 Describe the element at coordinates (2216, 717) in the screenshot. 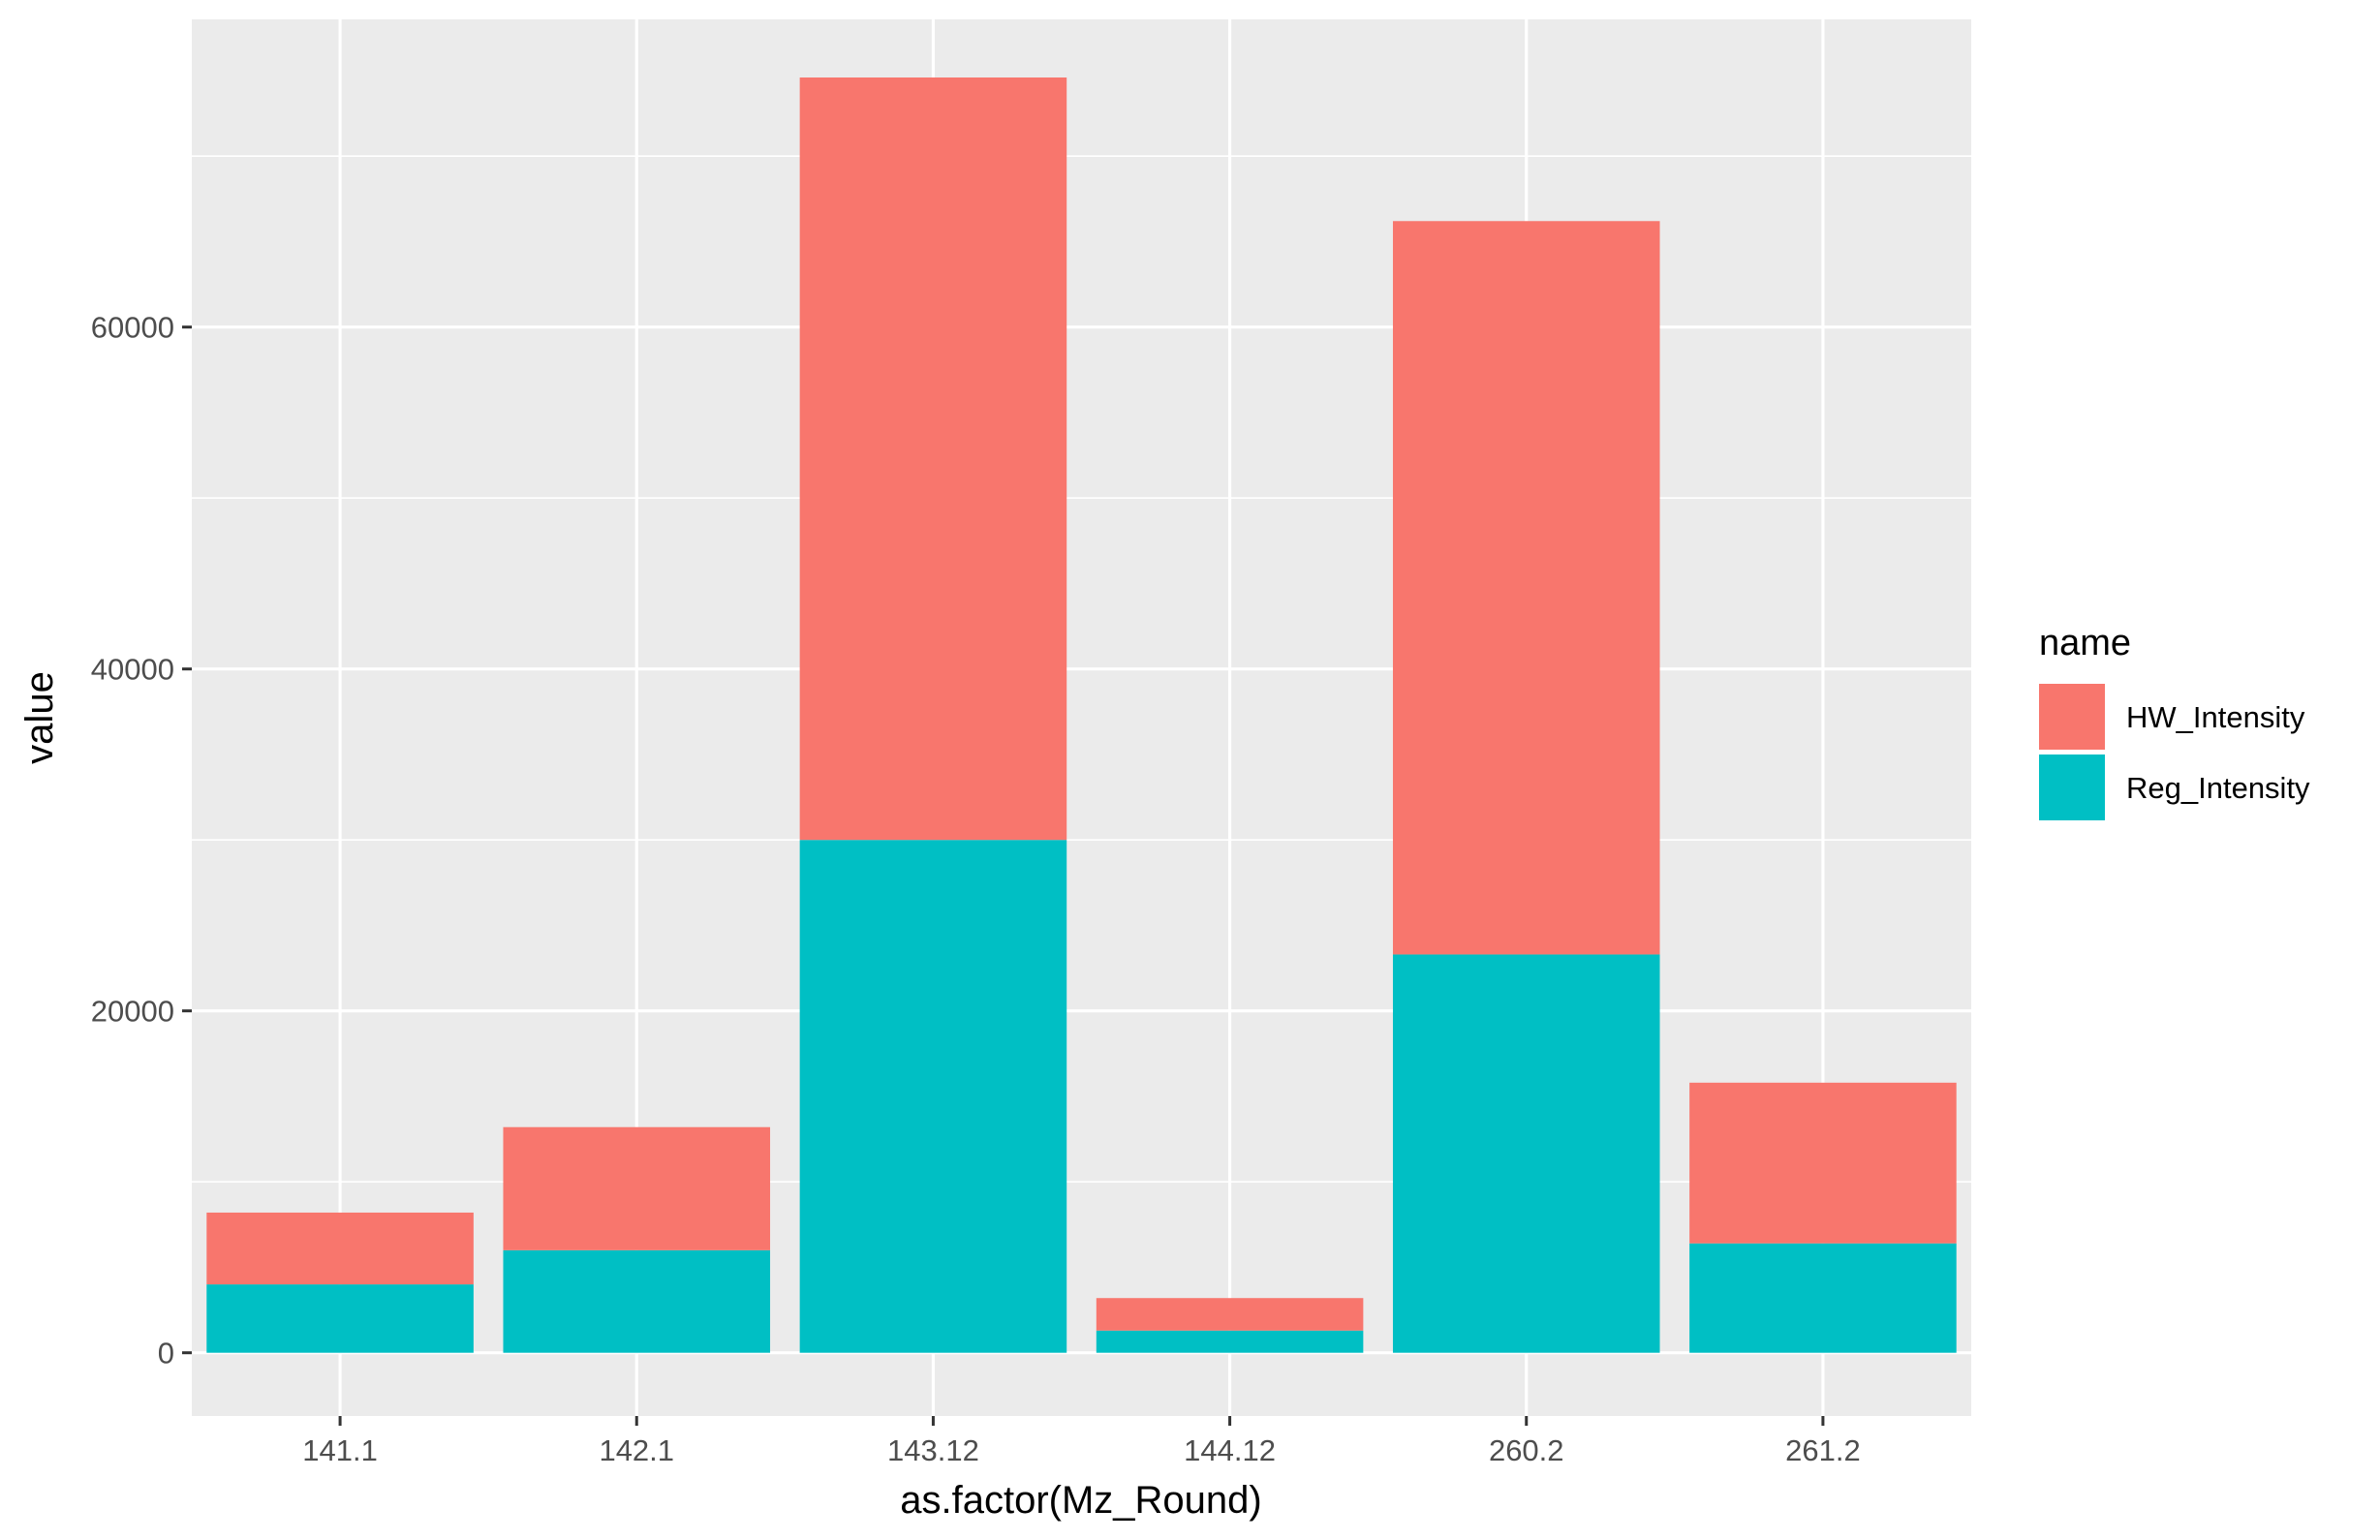

I see `legend-label-HW_Intensity: HW_Intensity` at that location.